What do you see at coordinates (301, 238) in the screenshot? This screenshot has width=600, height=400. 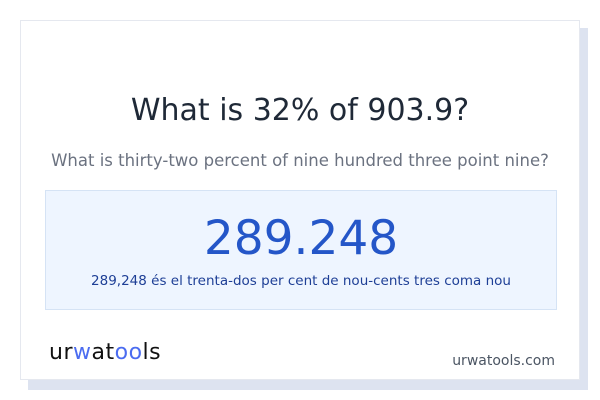 I see `result-value: 289.248` at bounding box center [301, 238].